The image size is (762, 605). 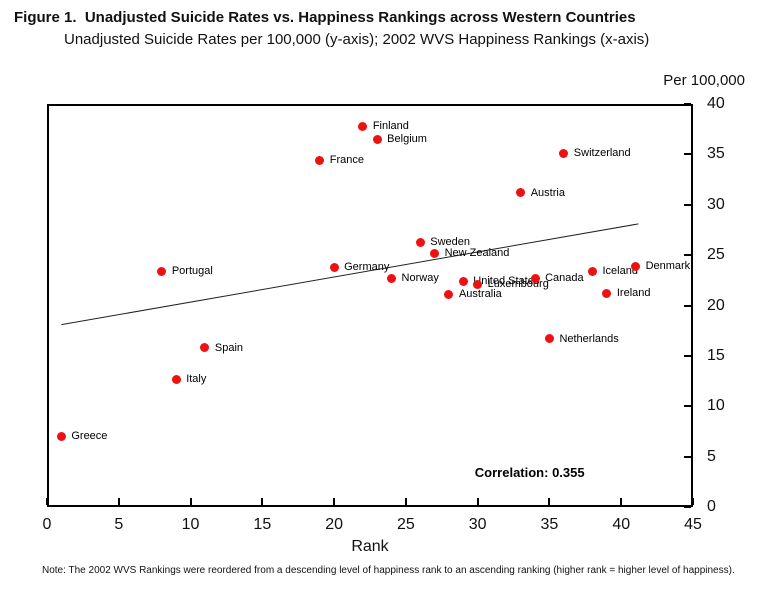 I want to click on data-point-label: Ireland, so click(x=633, y=293).